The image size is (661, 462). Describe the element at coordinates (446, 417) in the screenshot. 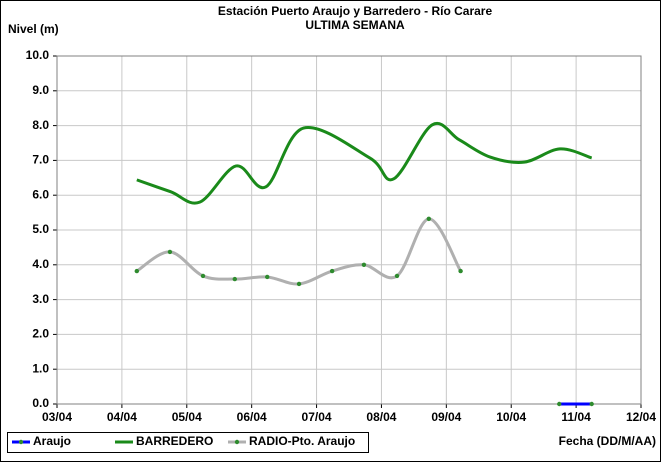

I see `x-tick-label: 09/04` at that location.